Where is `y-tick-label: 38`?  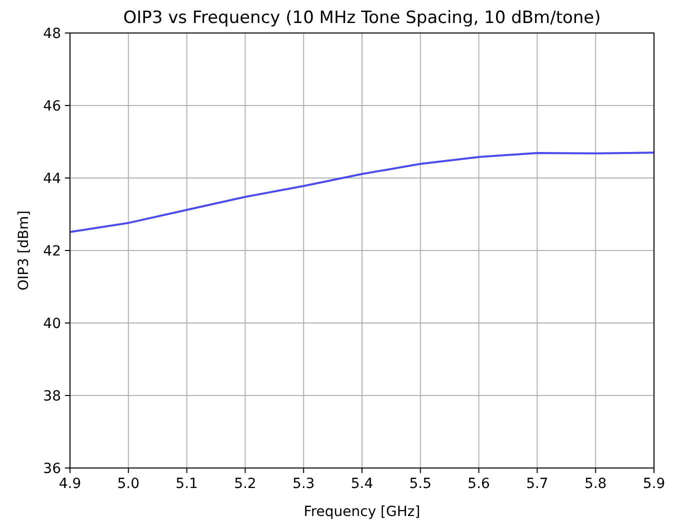
y-tick-label: 38 is located at coordinates (52, 396).